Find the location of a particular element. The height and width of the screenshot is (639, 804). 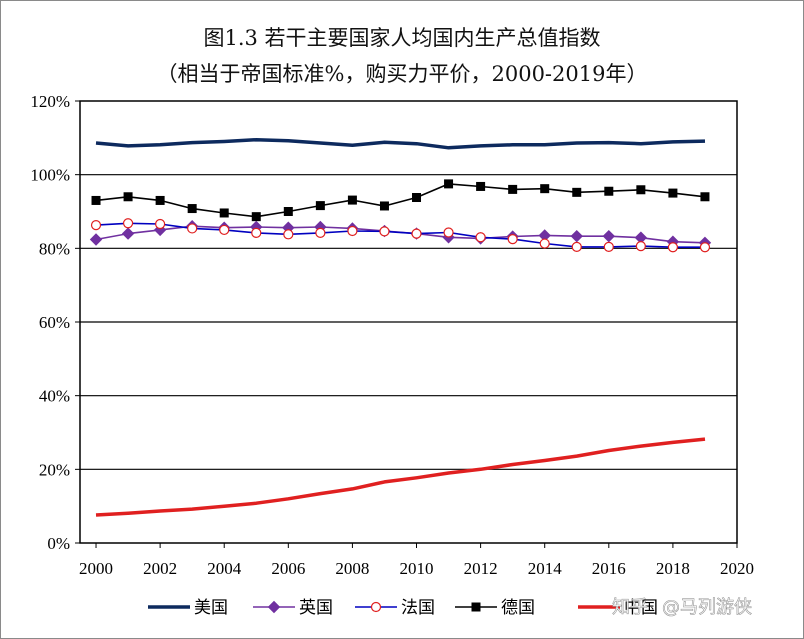

legend: 美国 英国 法国 德国 中国 is located at coordinates (403, 608).